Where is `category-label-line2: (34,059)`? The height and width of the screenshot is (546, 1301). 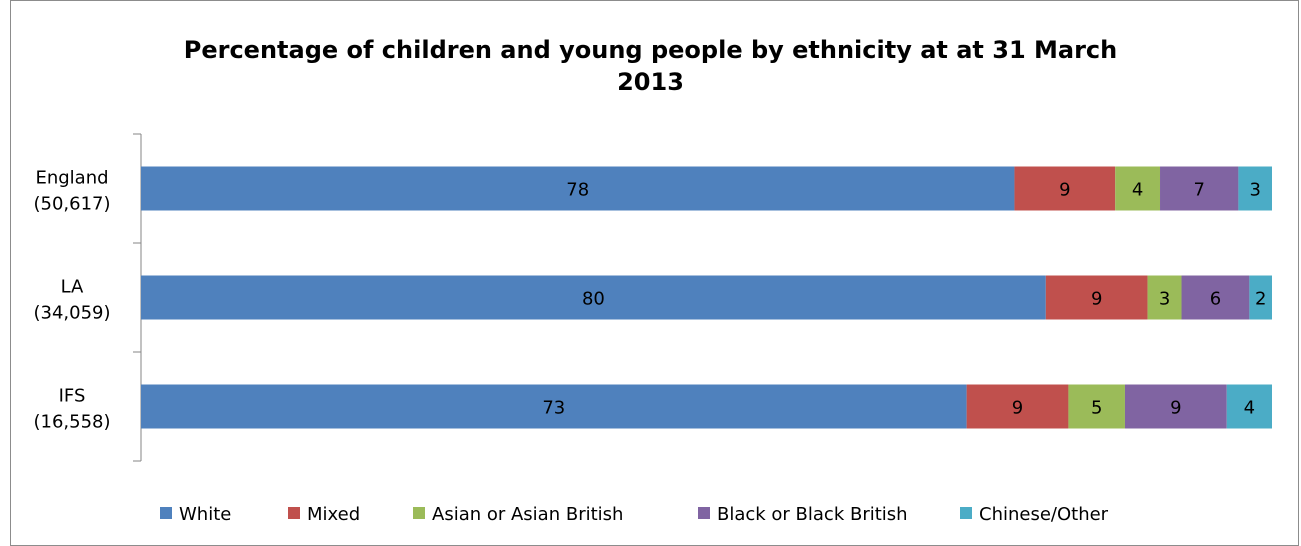
category-label-line2: (34,059) is located at coordinates (71, 313).